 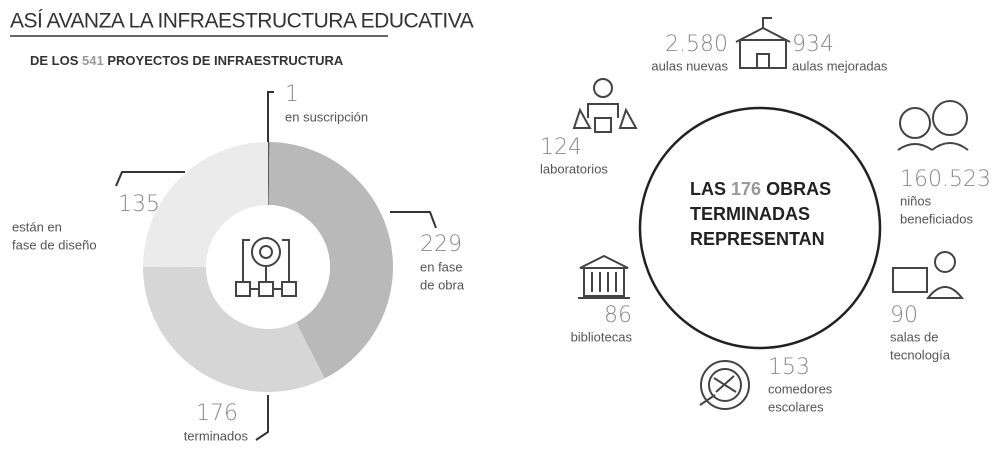 I want to click on center-text: REPRESENTAN, so click(x=757, y=239).